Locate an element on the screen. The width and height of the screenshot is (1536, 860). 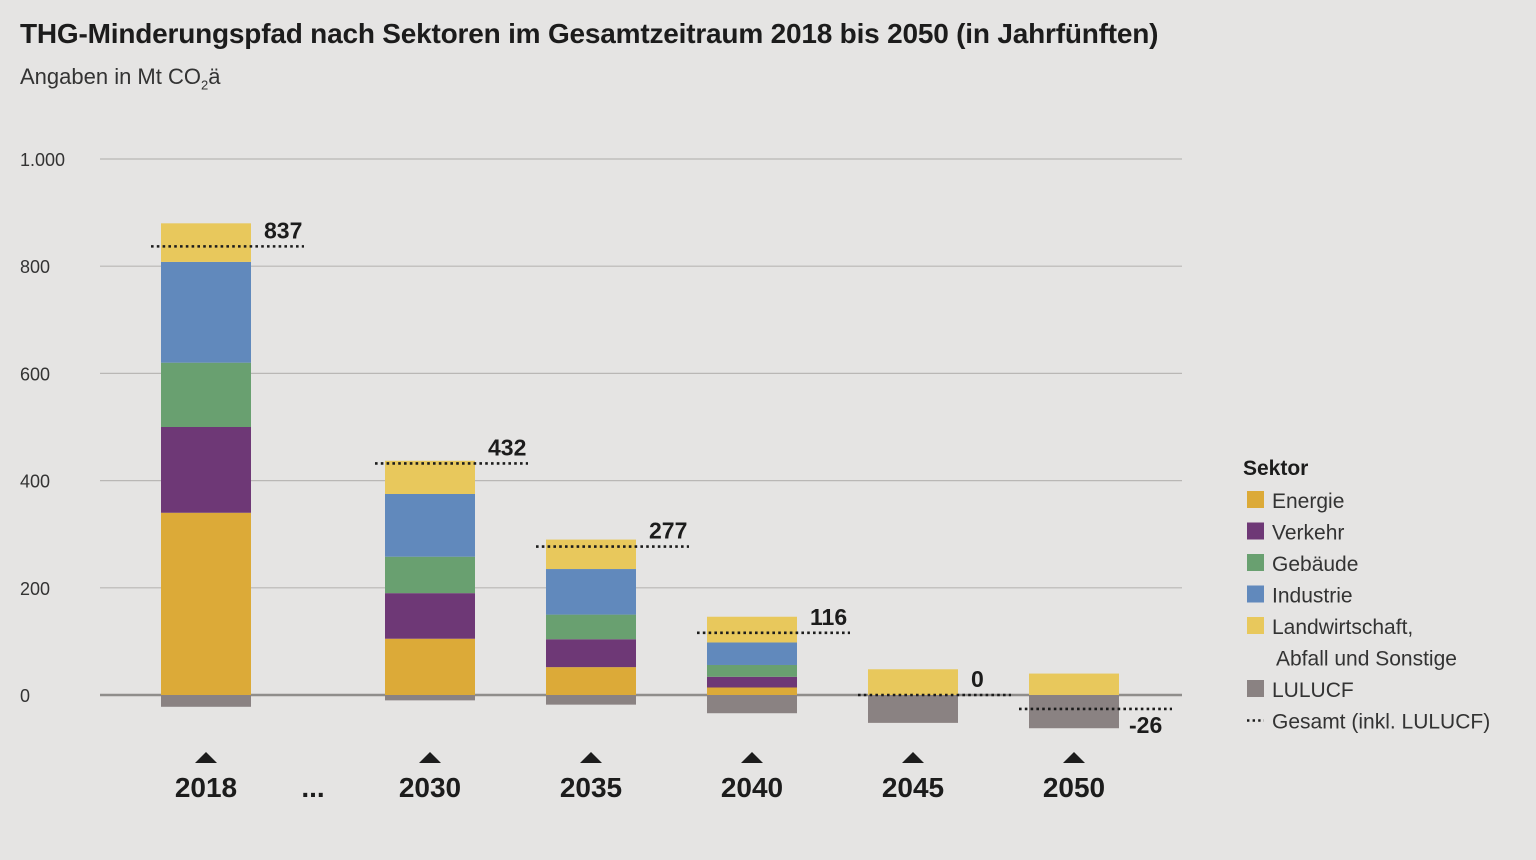
y-tick-label: 600 is located at coordinates (35, 374).